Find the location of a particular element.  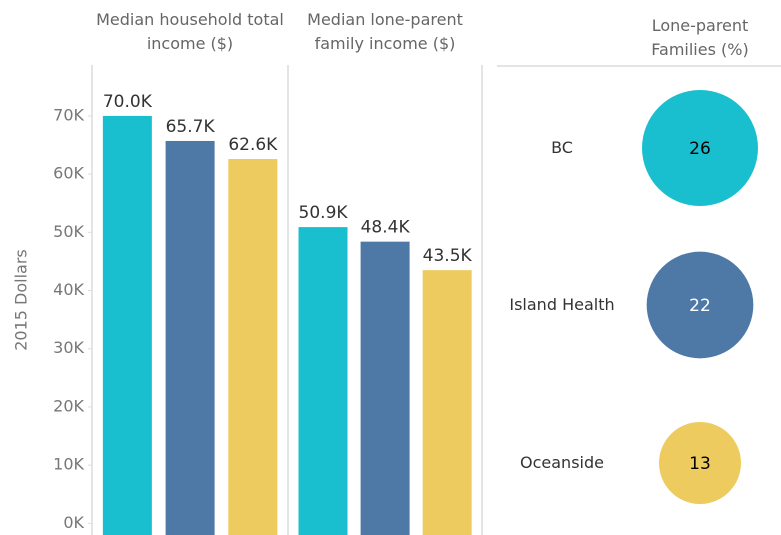

panel-title: Median household total income ($) is located at coordinates (190, 31).